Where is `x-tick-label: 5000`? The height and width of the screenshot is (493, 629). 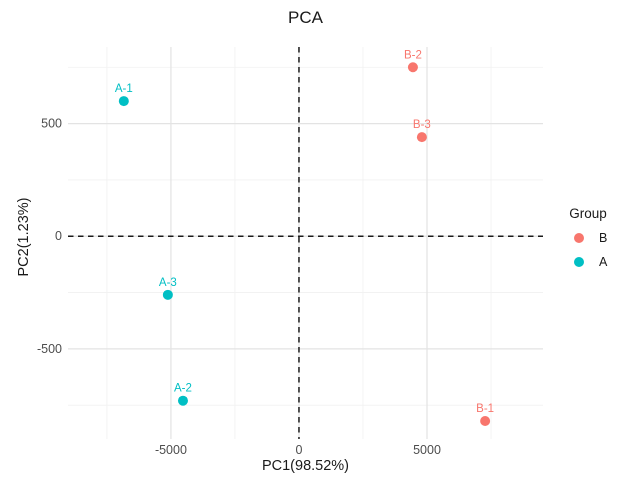 x-tick-label: 5000 is located at coordinates (427, 450).